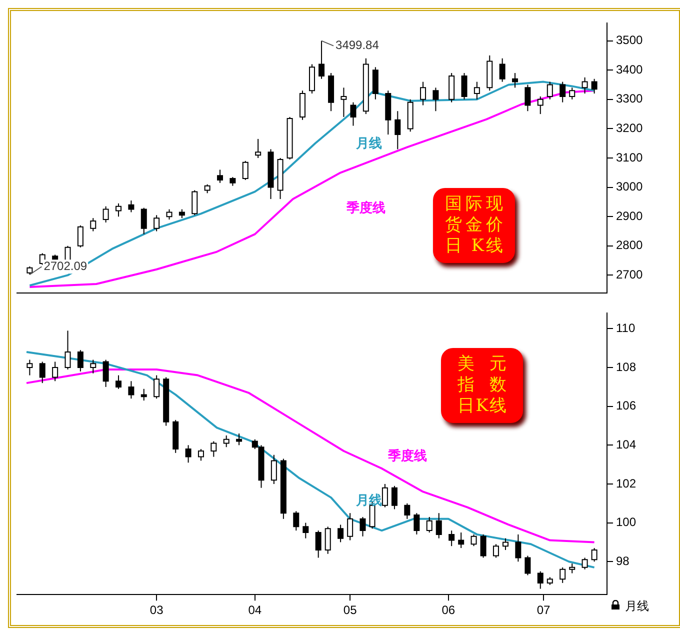  What do you see at coordinates (626, 444) in the screenshot?
I see `y-tick-label: 104` at bounding box center [626, 444].